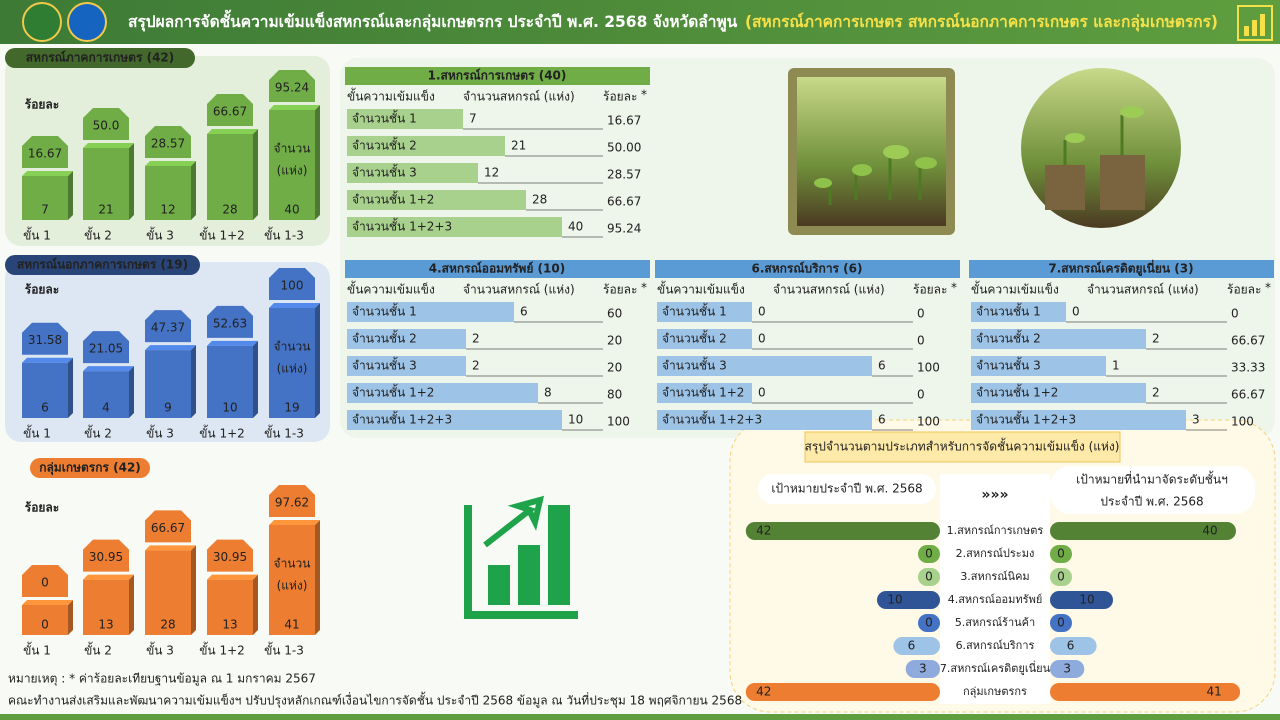 The image size is (1280, 720). I want to click on row-count: 3, so click(1196, 420).